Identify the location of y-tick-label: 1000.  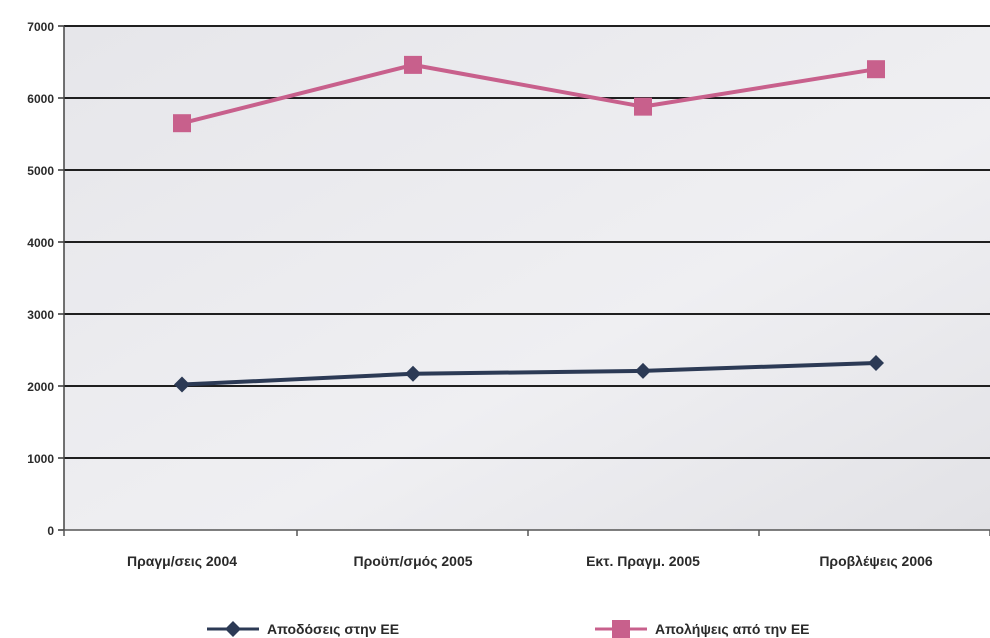
(40, 459).